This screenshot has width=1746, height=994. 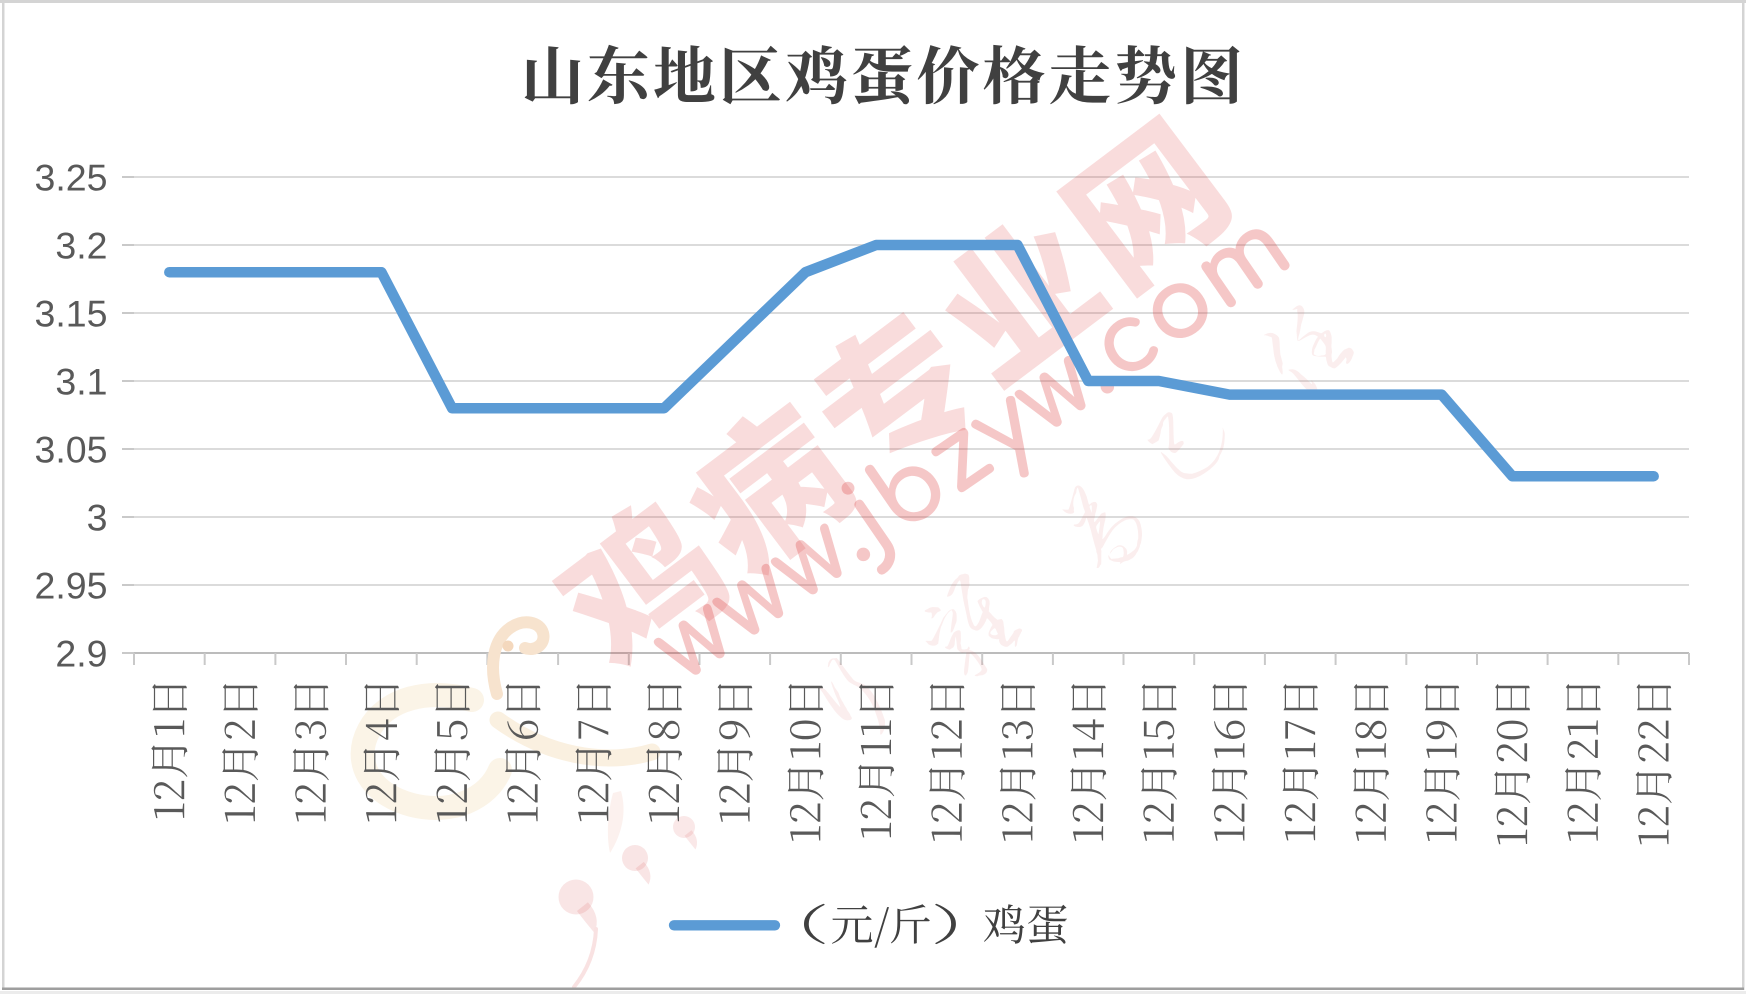 What do you see at coordinates (81, 654) in the screenshot?
I see `svg-text: 2.9` at bounding box center [81, 654].